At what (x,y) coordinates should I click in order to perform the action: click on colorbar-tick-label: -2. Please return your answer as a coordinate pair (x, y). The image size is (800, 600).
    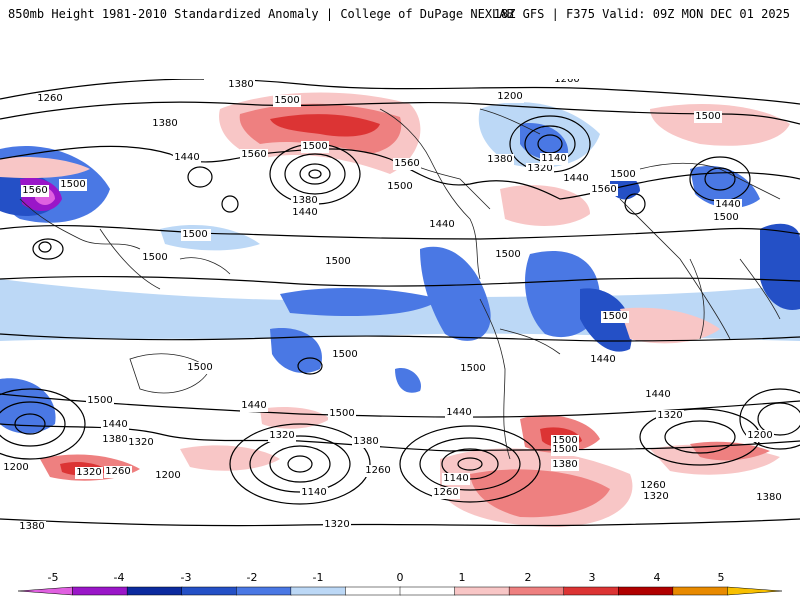
    Looking at the image, I should click on (252, 577).